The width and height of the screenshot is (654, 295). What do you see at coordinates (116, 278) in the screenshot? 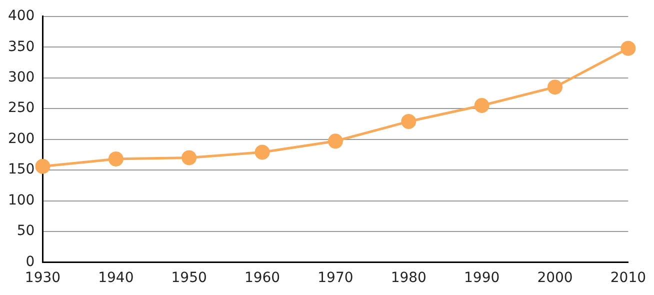
I see `x-tick-label: 1940` at bounding box center [116, 278].